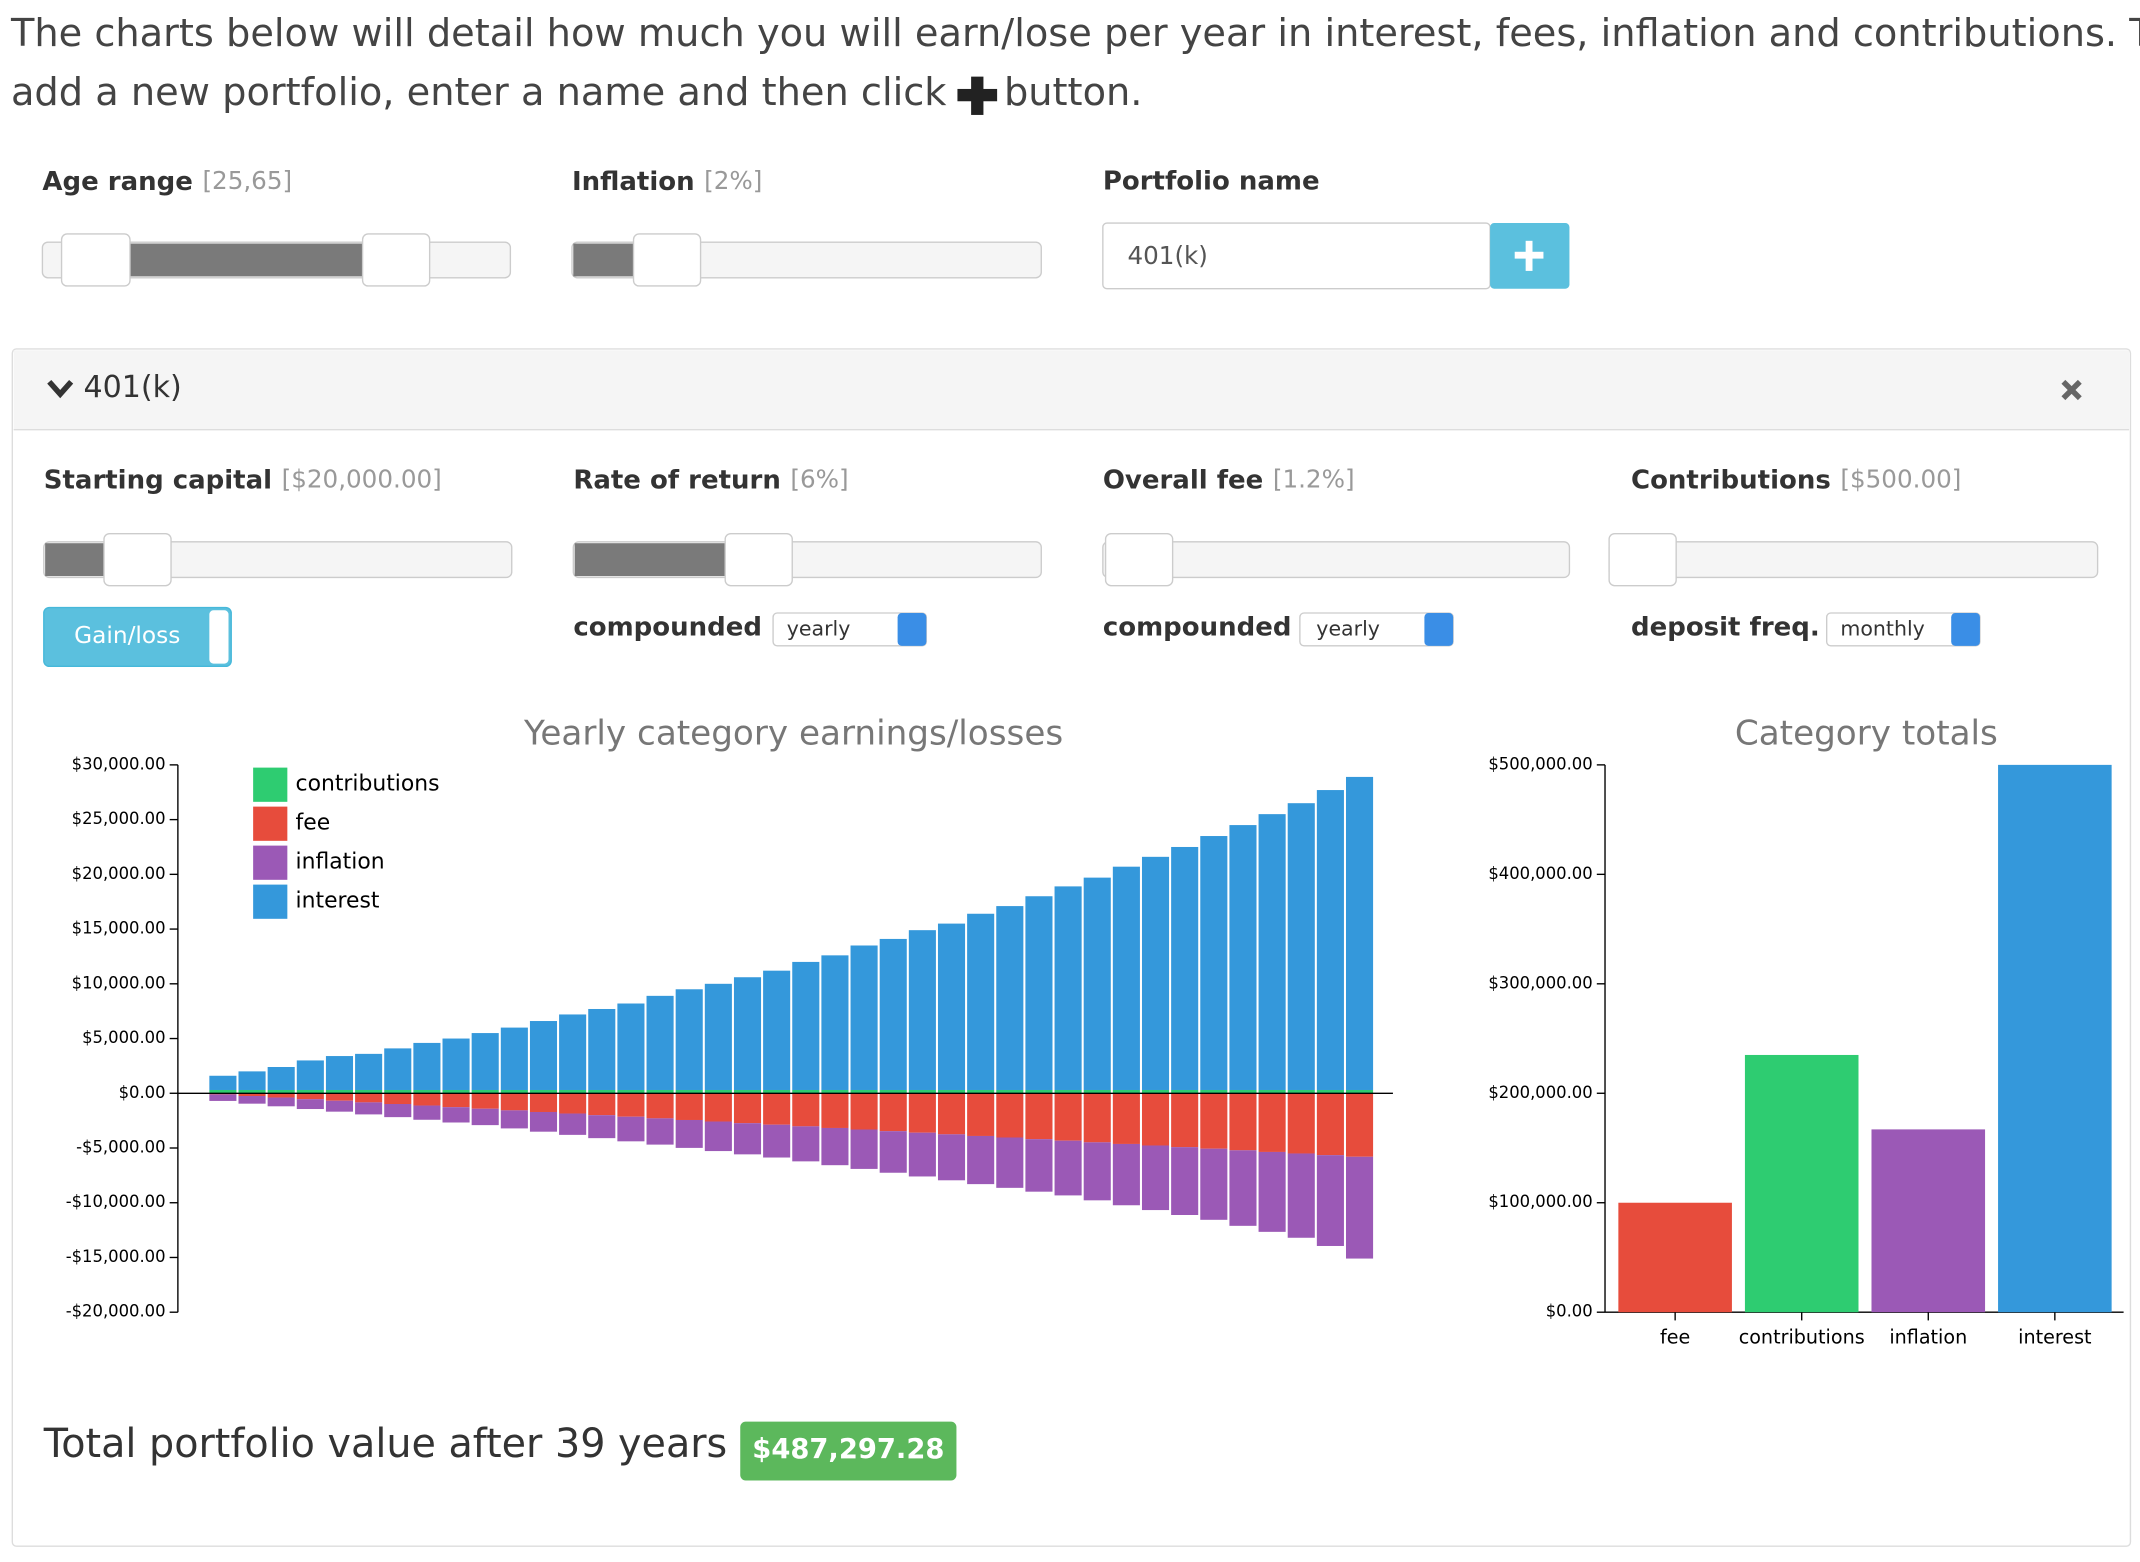 This screenshot has height=1562, width=2140. What do you see at coordinates (270, 901) in the screenshot?
I see `legend-swatch` at bounding box center [270, 901].